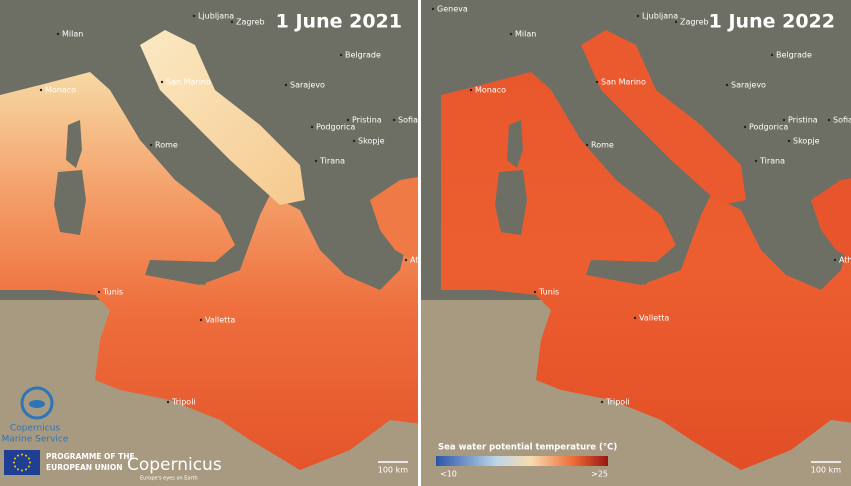 This screenshot has width=851, height=486. What do you see at coordinates (393, 470) in the screenshot?
I see `scale-label: 100 km` at bounding box center [393, 470].